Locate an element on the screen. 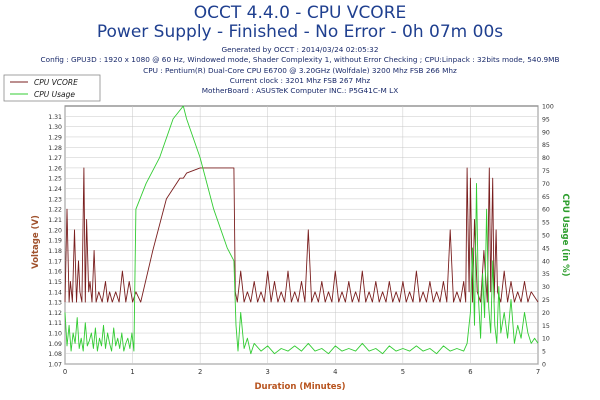 The image size is (600, 400). x-tick-label: 7 is located at coordinates (538, 372).